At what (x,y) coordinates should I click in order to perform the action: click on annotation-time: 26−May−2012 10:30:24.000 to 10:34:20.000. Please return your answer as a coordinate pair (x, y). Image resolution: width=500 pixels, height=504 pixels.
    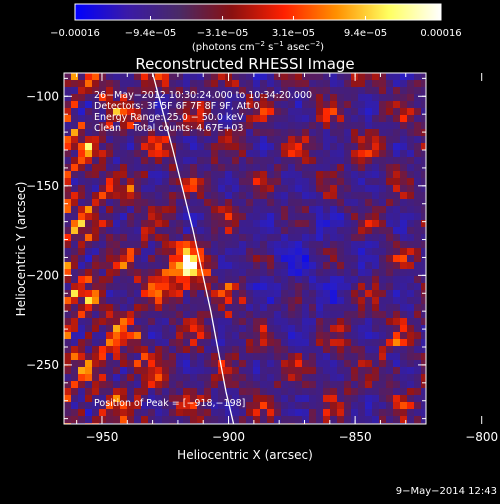
    Looking at the image, I should click on (203, 95).